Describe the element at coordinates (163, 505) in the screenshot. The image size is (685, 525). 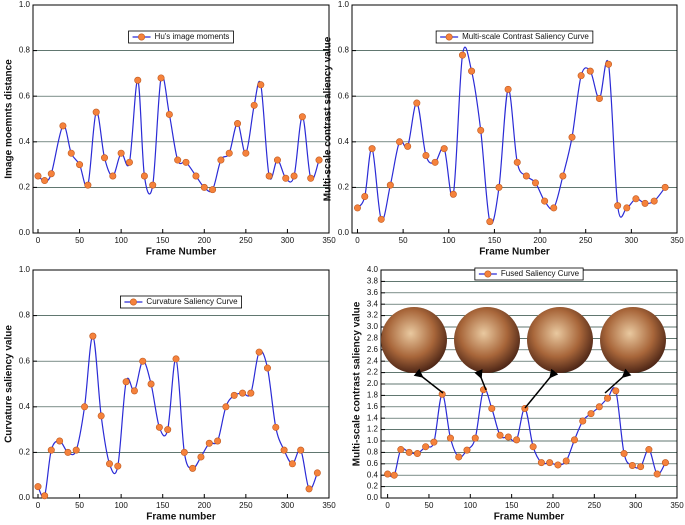
I see `x-tick-label: 150` at that location.